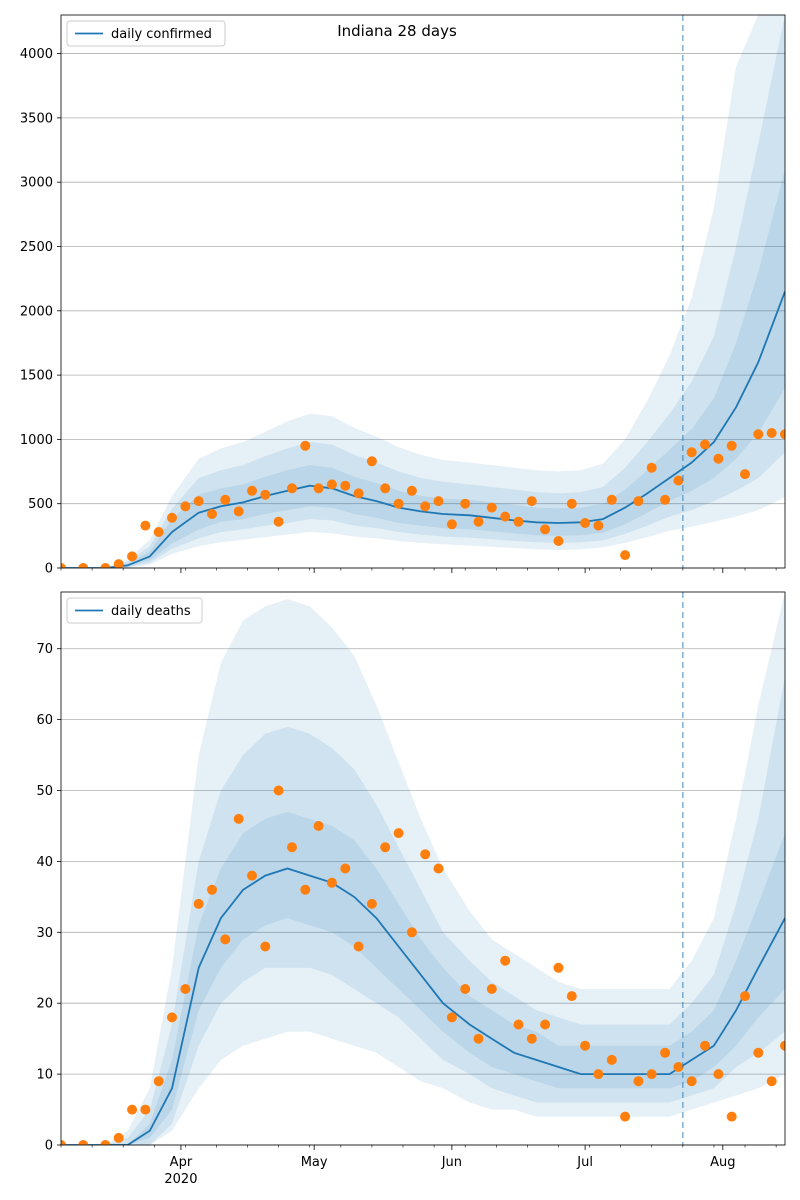 The height and width of the screenshot is (1200, 800). I want to click on y-tick-label: 30, so click(44, 933).